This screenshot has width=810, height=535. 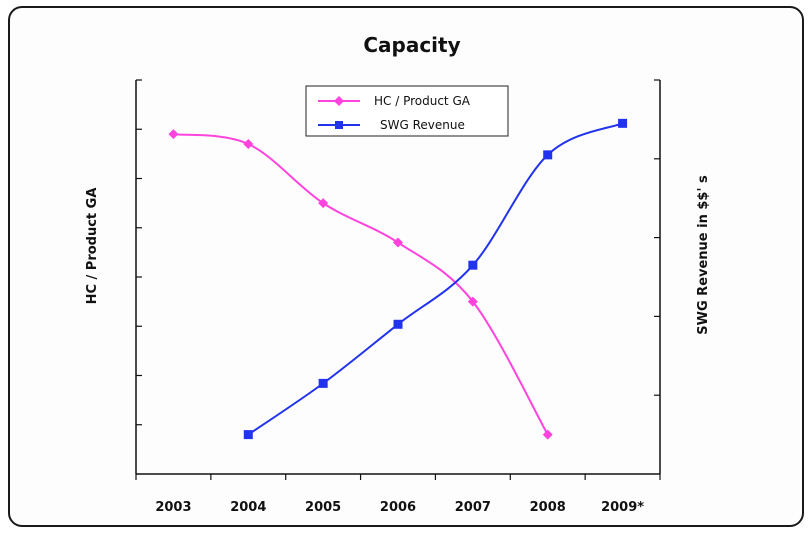 What do you see at coordinates (548, 507) in the screenshot?
I see `x-tick-label: 2008` at bounding box center [548, 507].